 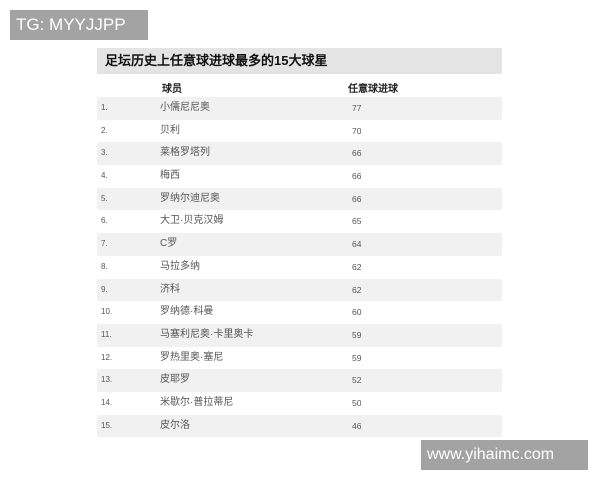 I want to click on cell-rank: 1., so click(x=104, y=107).